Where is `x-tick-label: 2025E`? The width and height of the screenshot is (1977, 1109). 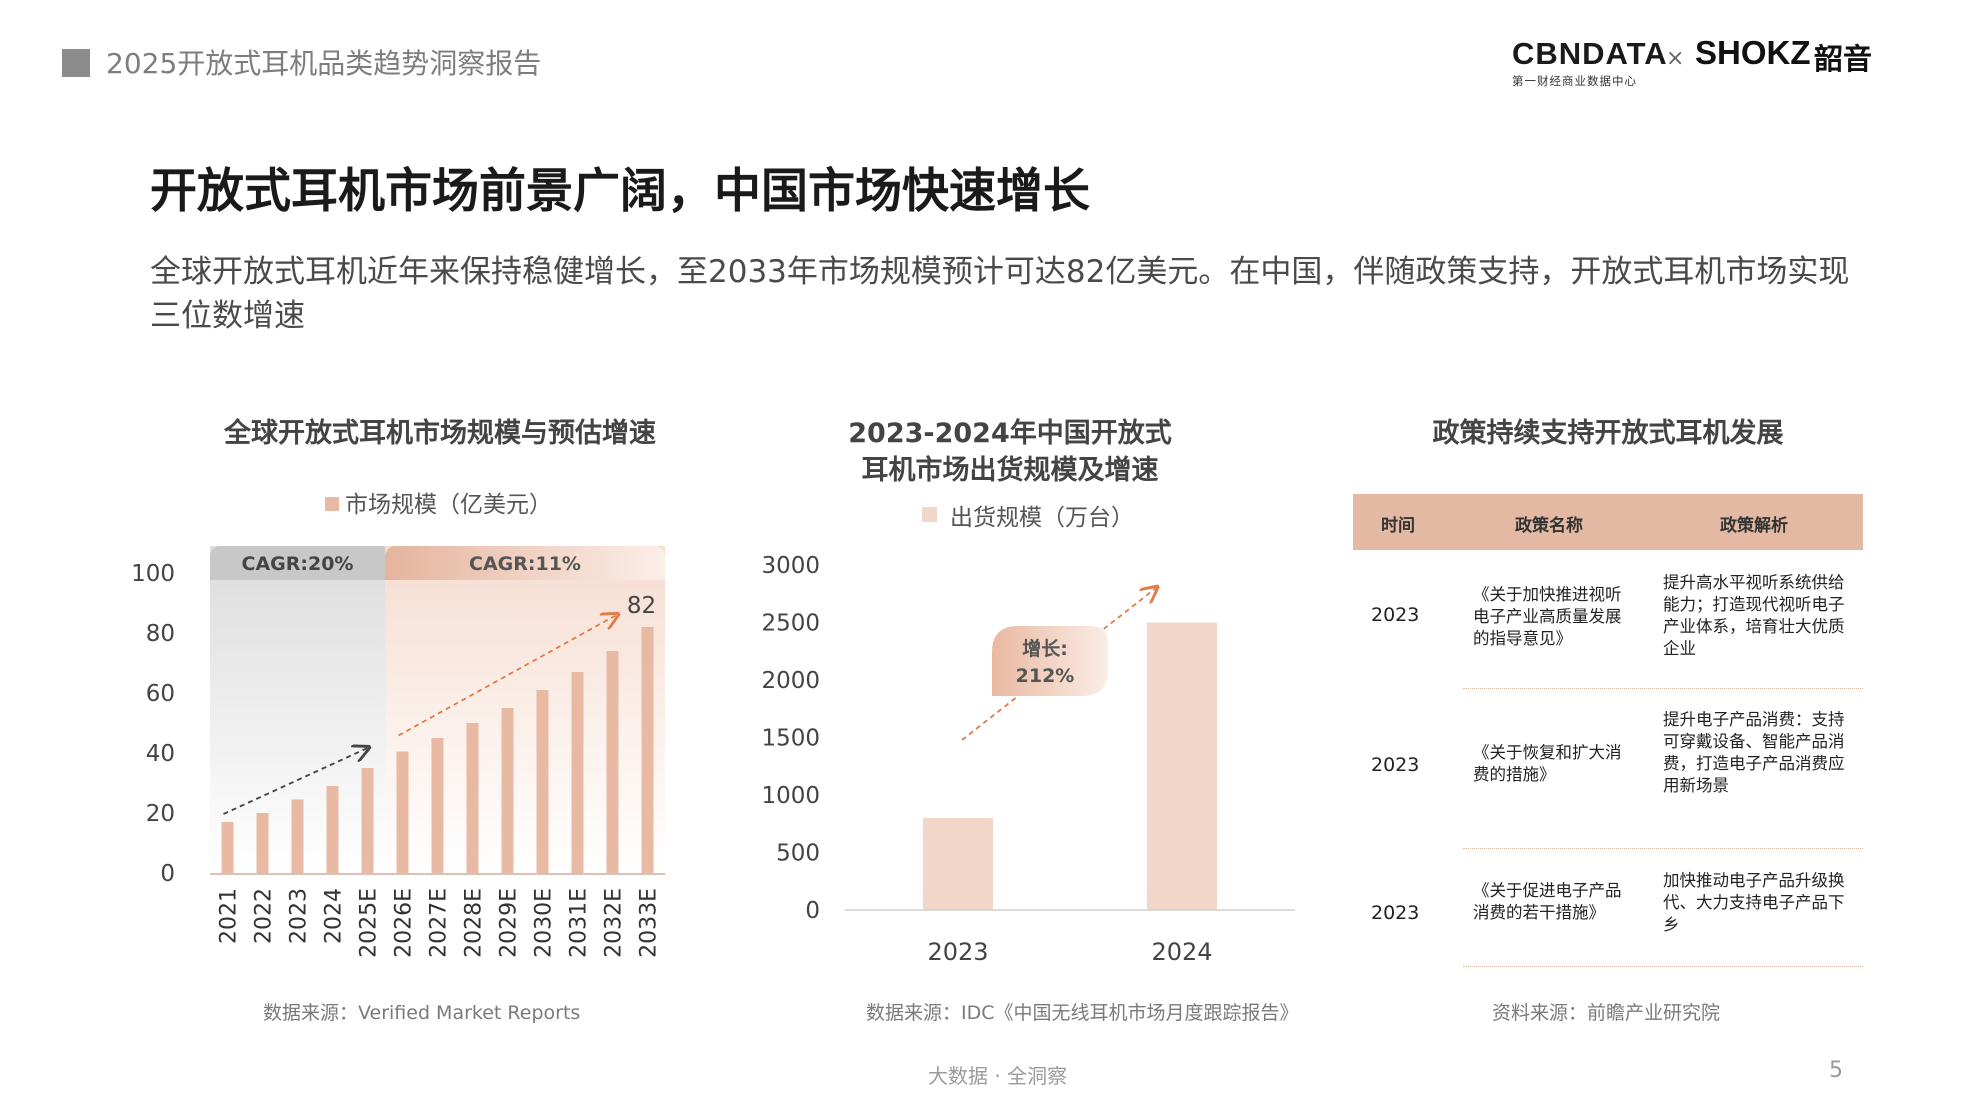
x-tick-label: 2025E is located at coordinates (369, 923).